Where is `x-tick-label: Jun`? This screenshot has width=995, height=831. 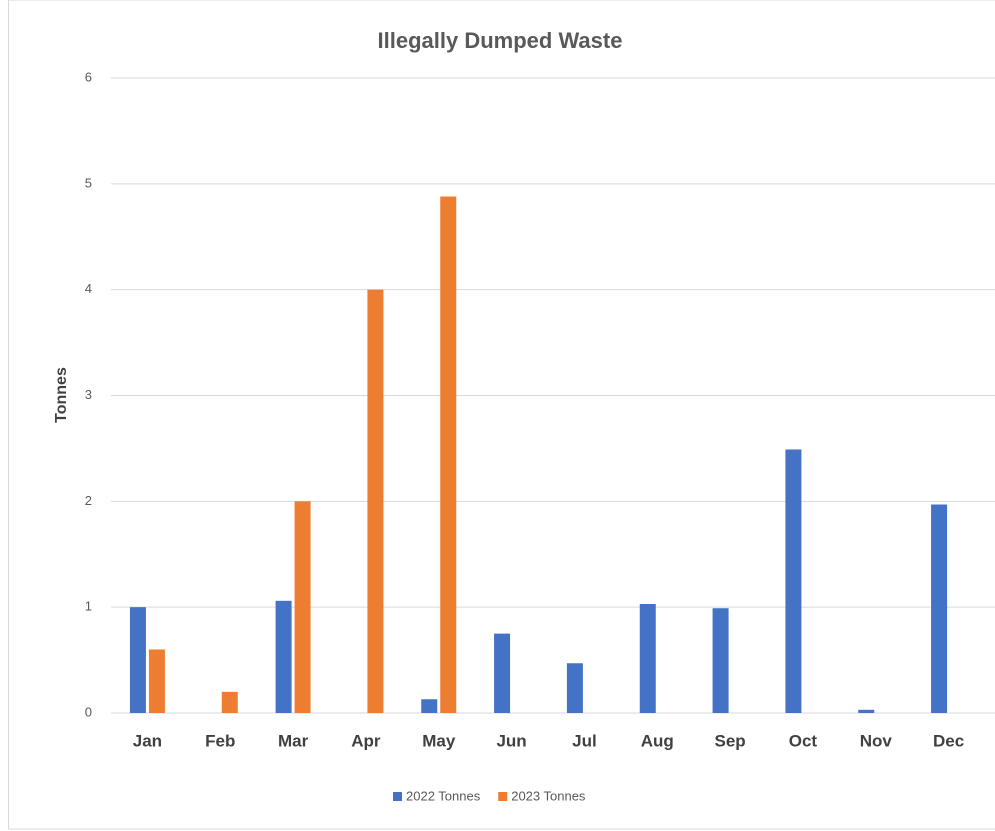
x-tick-label: Jun is located at coordinates (511, 740).